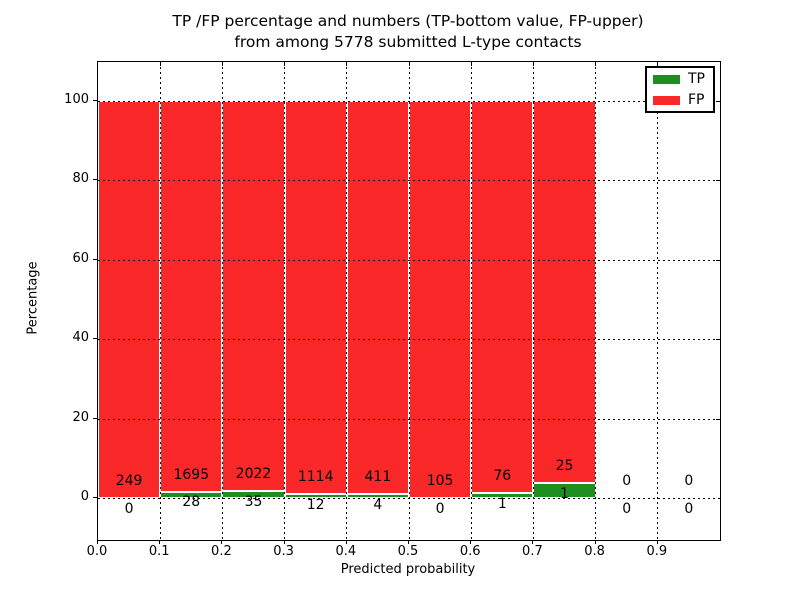  I want to click on fp-legend-swatch, so click(666, 100).